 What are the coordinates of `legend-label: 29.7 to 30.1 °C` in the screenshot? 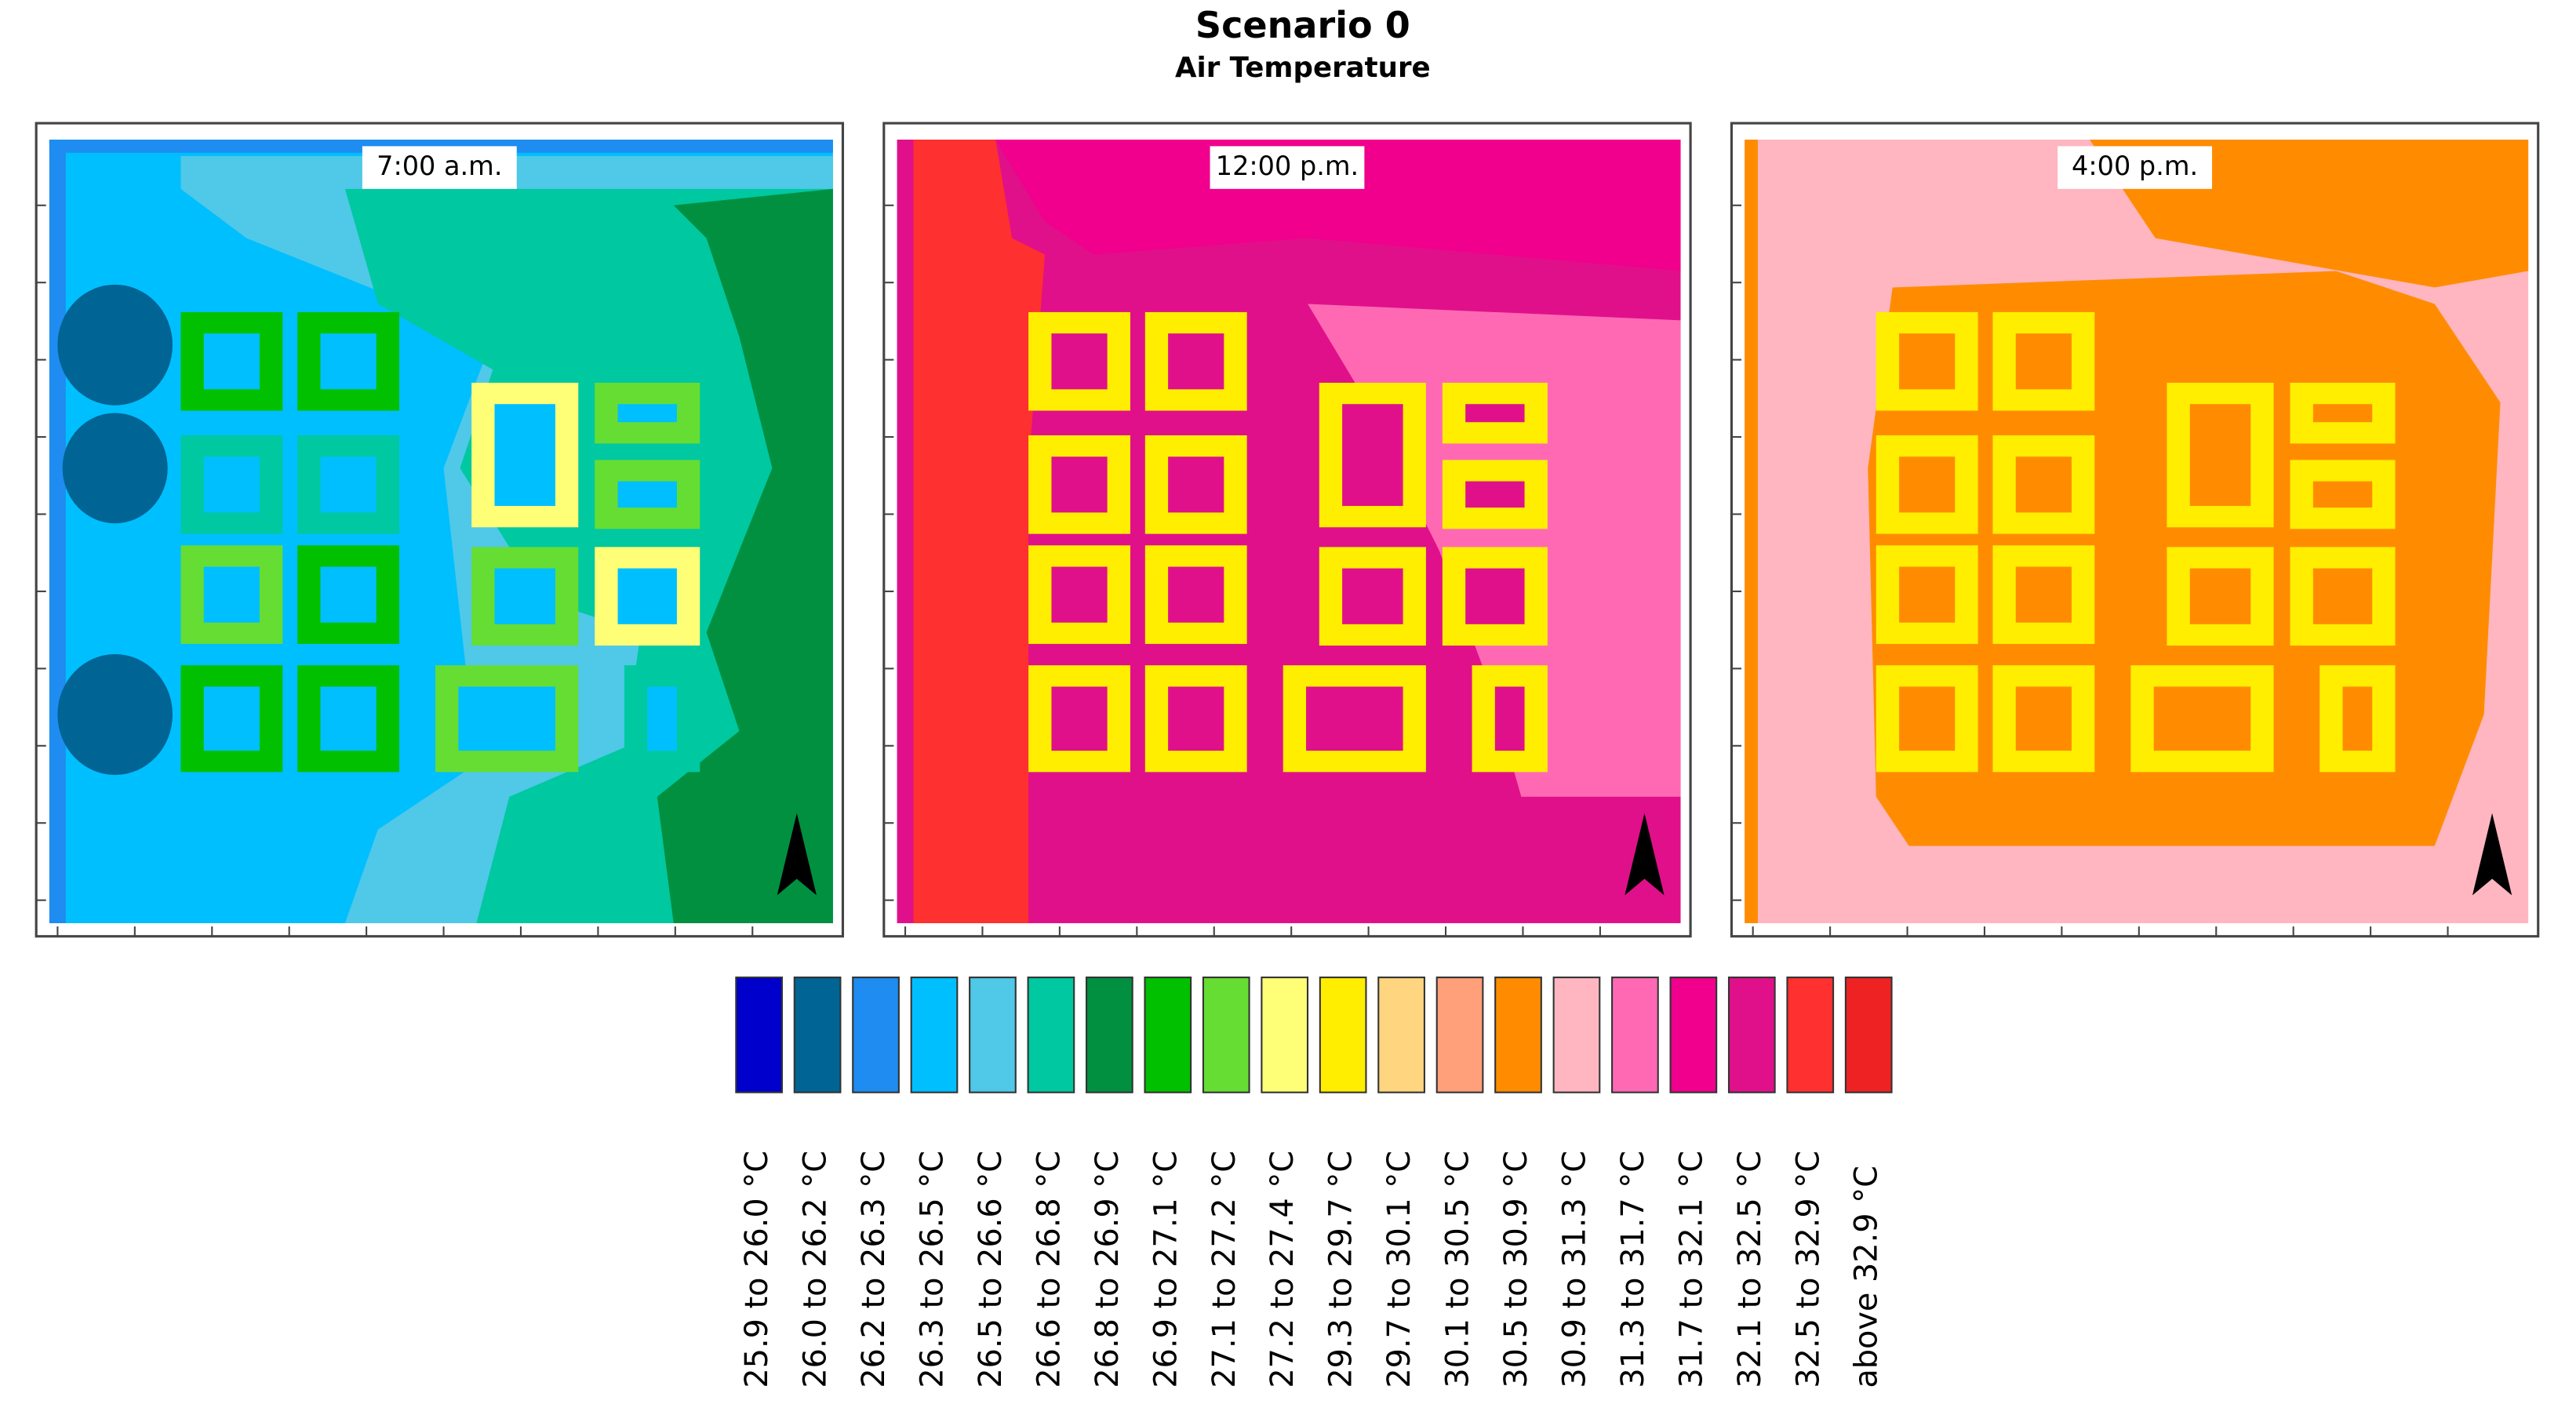 It's located at (1399, 1269).